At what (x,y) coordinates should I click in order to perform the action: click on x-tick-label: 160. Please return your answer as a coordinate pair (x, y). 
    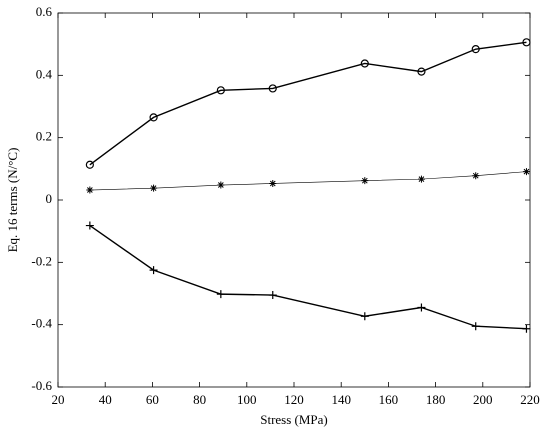
    Looking at the image, I should click on (389, 399).